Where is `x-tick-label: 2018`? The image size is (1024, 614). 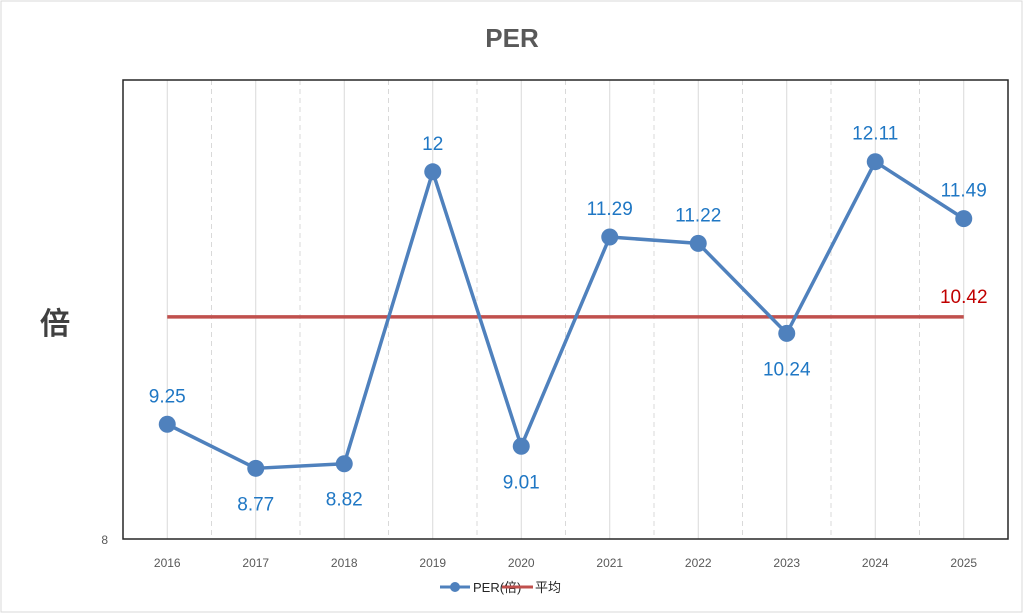 x-tick-label: 2018 is located at coordinates (344, 563).